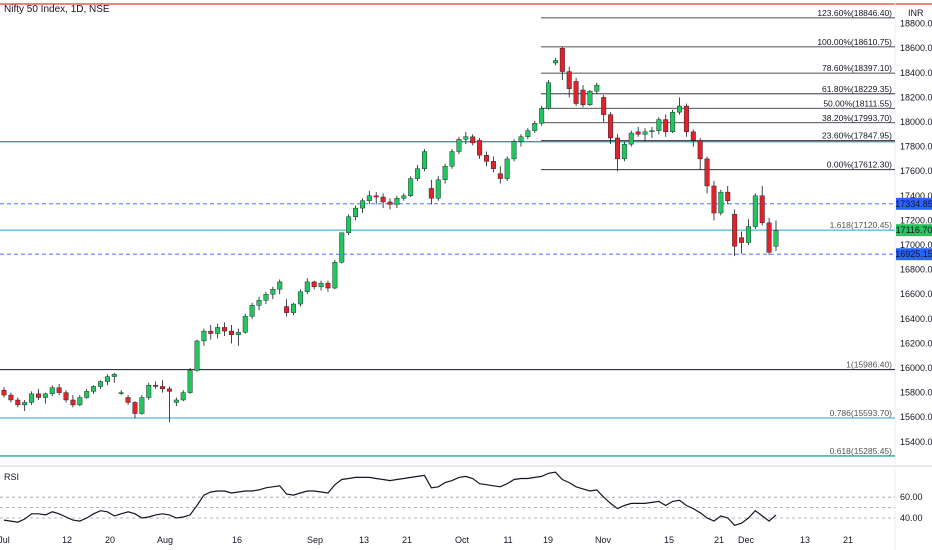 This screenshot has height=550, width=932. I want to click on rsi-tick-1: 40.00, so click(911, 518).